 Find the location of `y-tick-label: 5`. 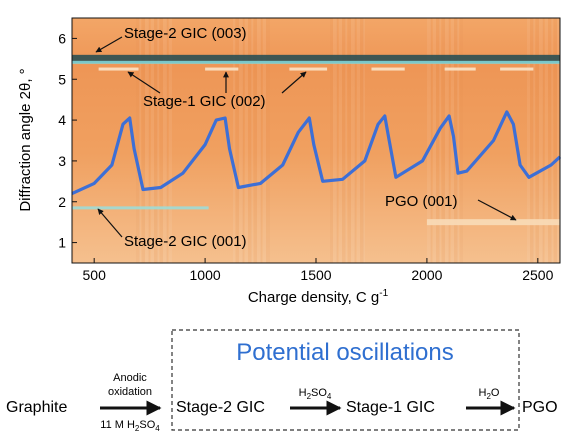

y-tick-label: 5 is located at coordinates (62, 79).